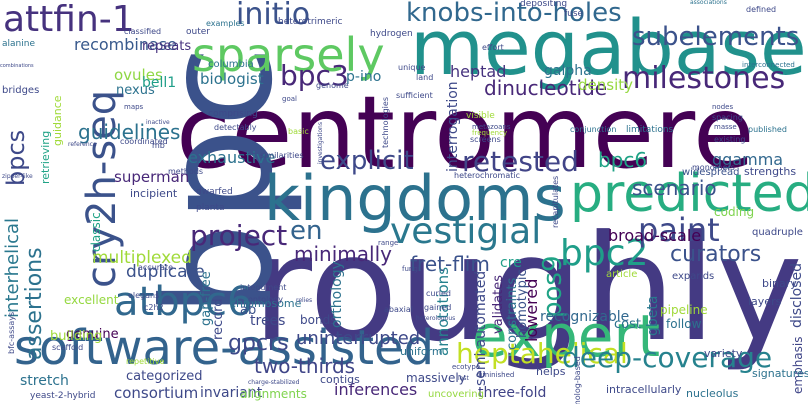 This screenshot has width=808, height=404. I want to click on word-signatures: signatures, so click(780, 373).